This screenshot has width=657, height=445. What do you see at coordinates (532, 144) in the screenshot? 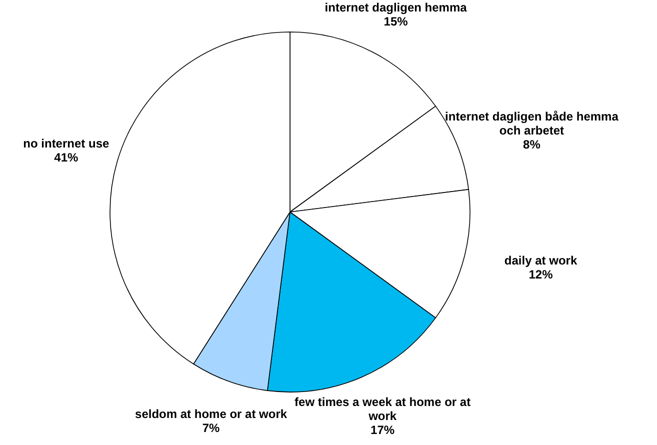
I see `data-label: 8%` at bounding box center [532, 144].